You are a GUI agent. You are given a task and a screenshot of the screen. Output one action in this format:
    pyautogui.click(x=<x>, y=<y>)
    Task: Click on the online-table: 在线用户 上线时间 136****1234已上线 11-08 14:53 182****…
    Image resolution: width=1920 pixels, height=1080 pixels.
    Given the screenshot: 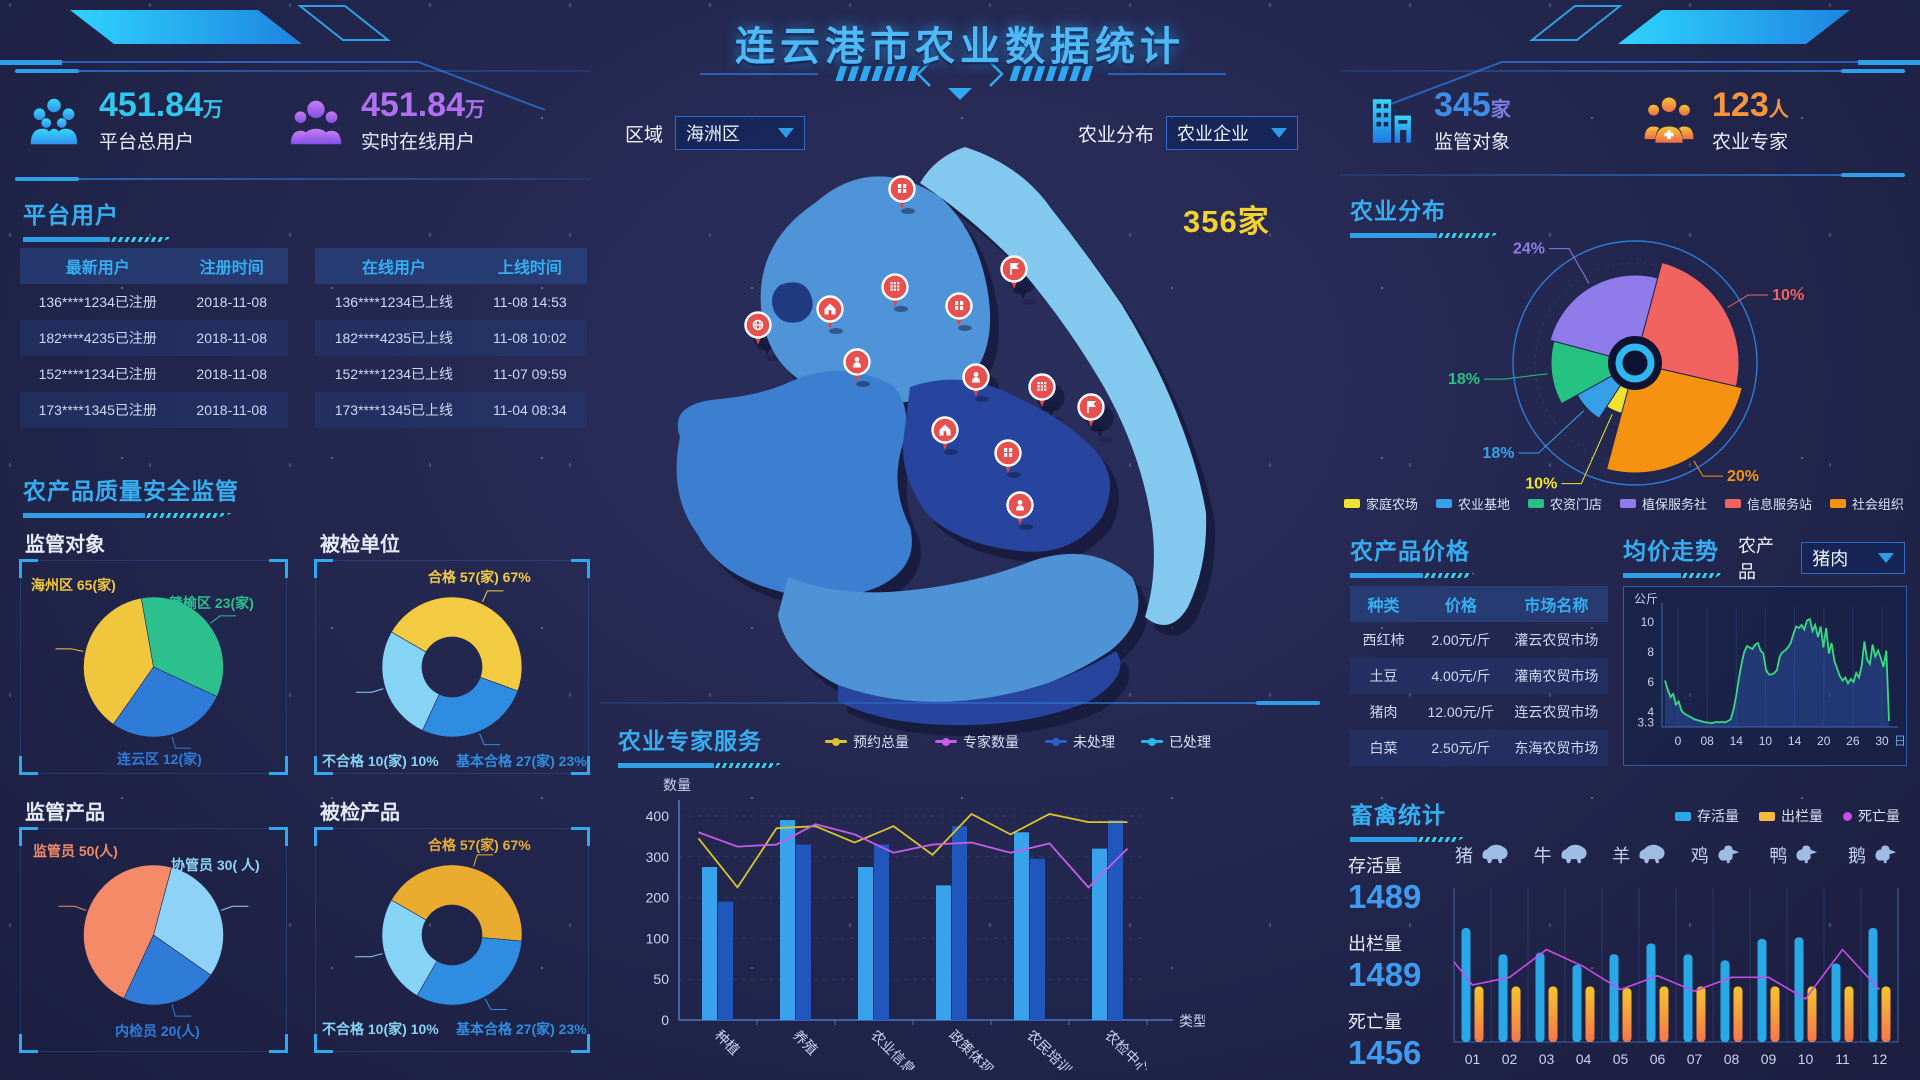 What is the action you would take?
    pyautogui.click(x=451, y=338)
    